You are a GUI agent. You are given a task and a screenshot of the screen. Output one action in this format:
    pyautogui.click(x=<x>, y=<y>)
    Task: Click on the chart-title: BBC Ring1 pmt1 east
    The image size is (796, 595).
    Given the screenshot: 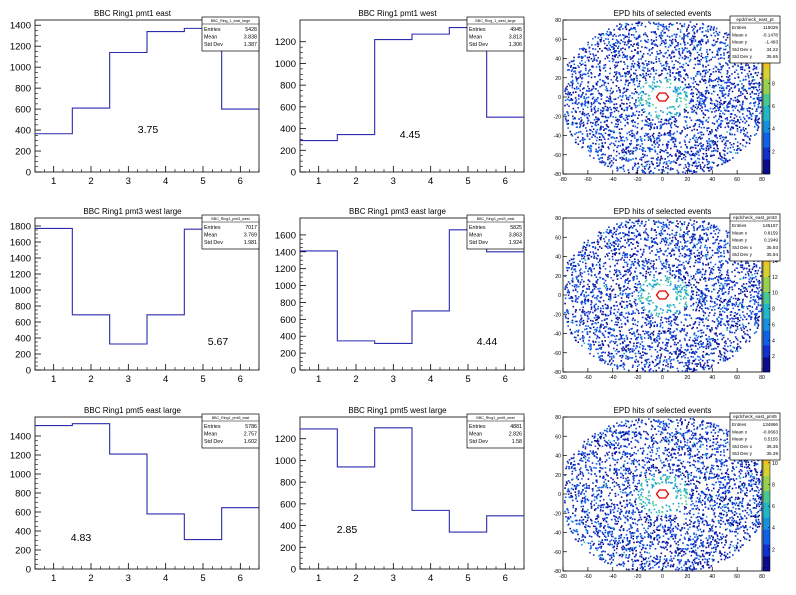 What is the action you would take?
    pyautogui.click(x=133, y=13)
    